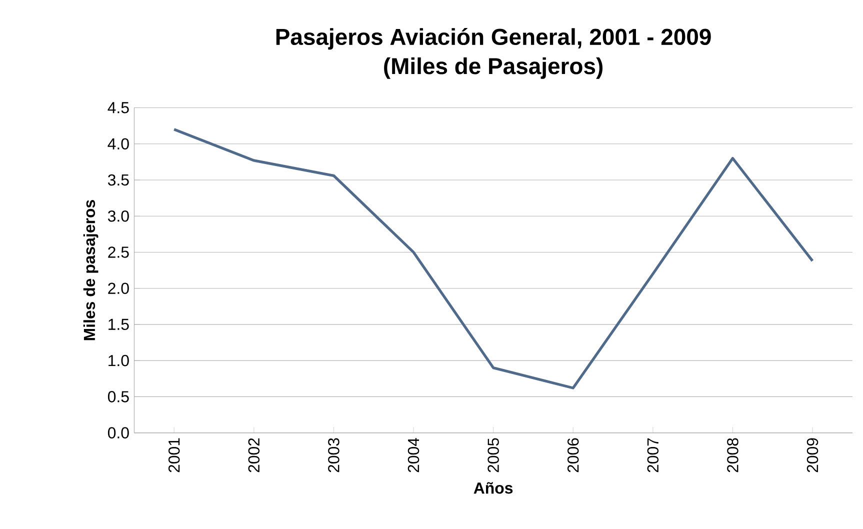  What do you see at coordinates (118, 252) in the screenshot?
I see `y-tick-label: 2.5` at bounding box center [118, 252].